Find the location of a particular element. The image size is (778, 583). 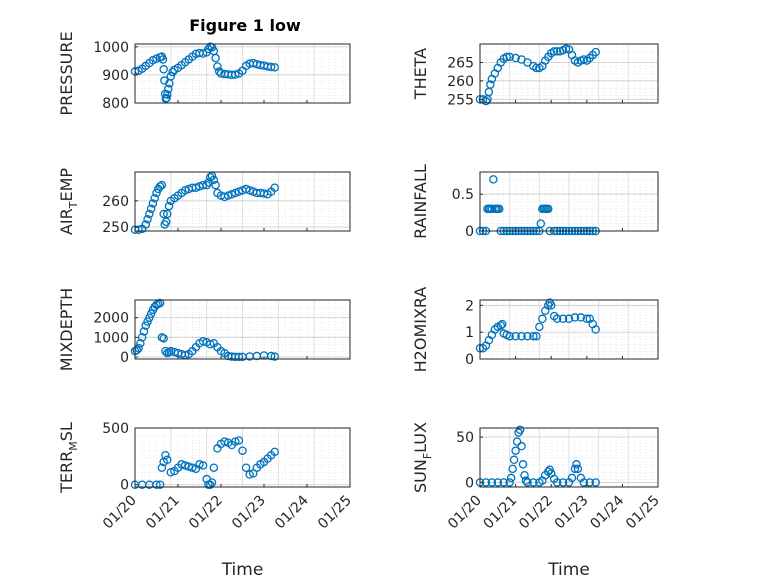

y-tick-label: 50 is located at coordinates (465, 438).